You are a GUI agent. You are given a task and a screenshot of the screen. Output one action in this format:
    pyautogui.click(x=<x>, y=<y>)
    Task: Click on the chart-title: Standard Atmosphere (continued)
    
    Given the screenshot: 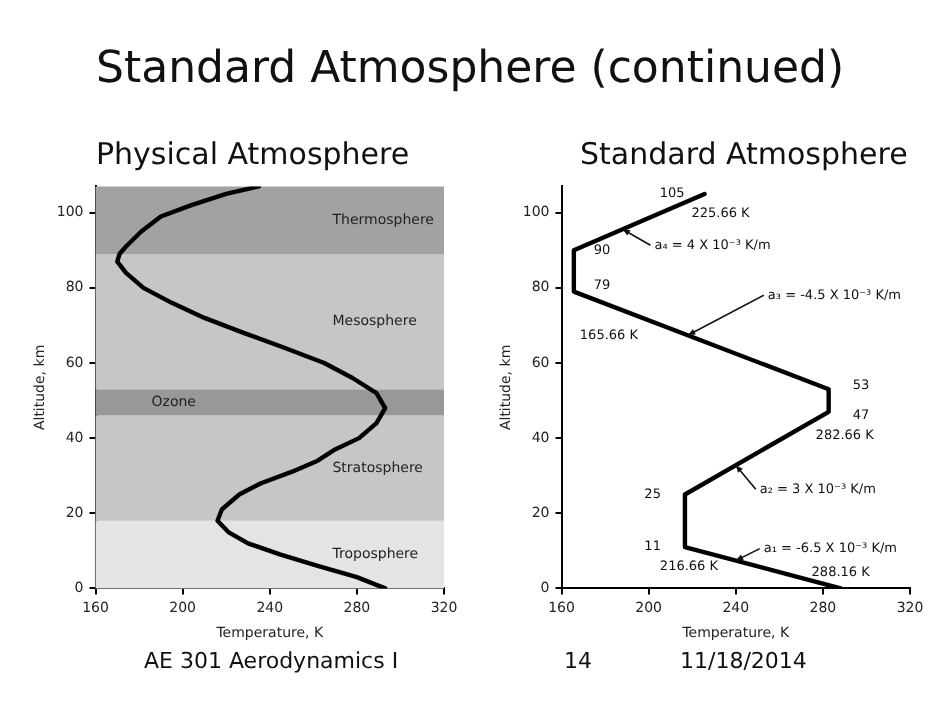 What is the action you would take?
    pyautogui.click(x=470, y=69)
    